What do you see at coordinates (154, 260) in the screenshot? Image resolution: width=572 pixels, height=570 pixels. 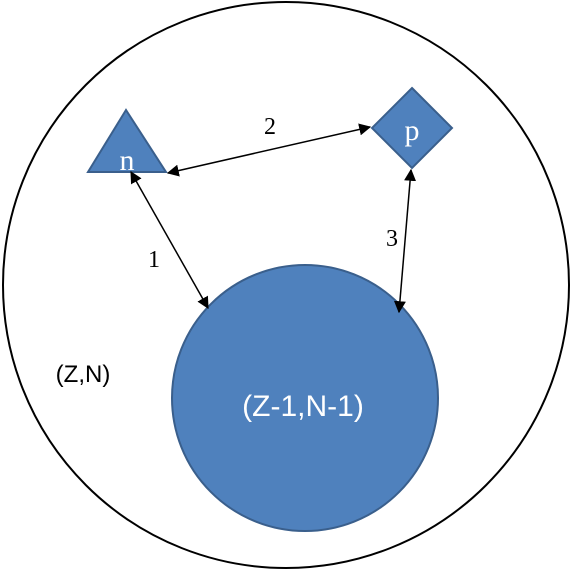 I see `interaction-label-1: 1` at bounding box center [154, 260].